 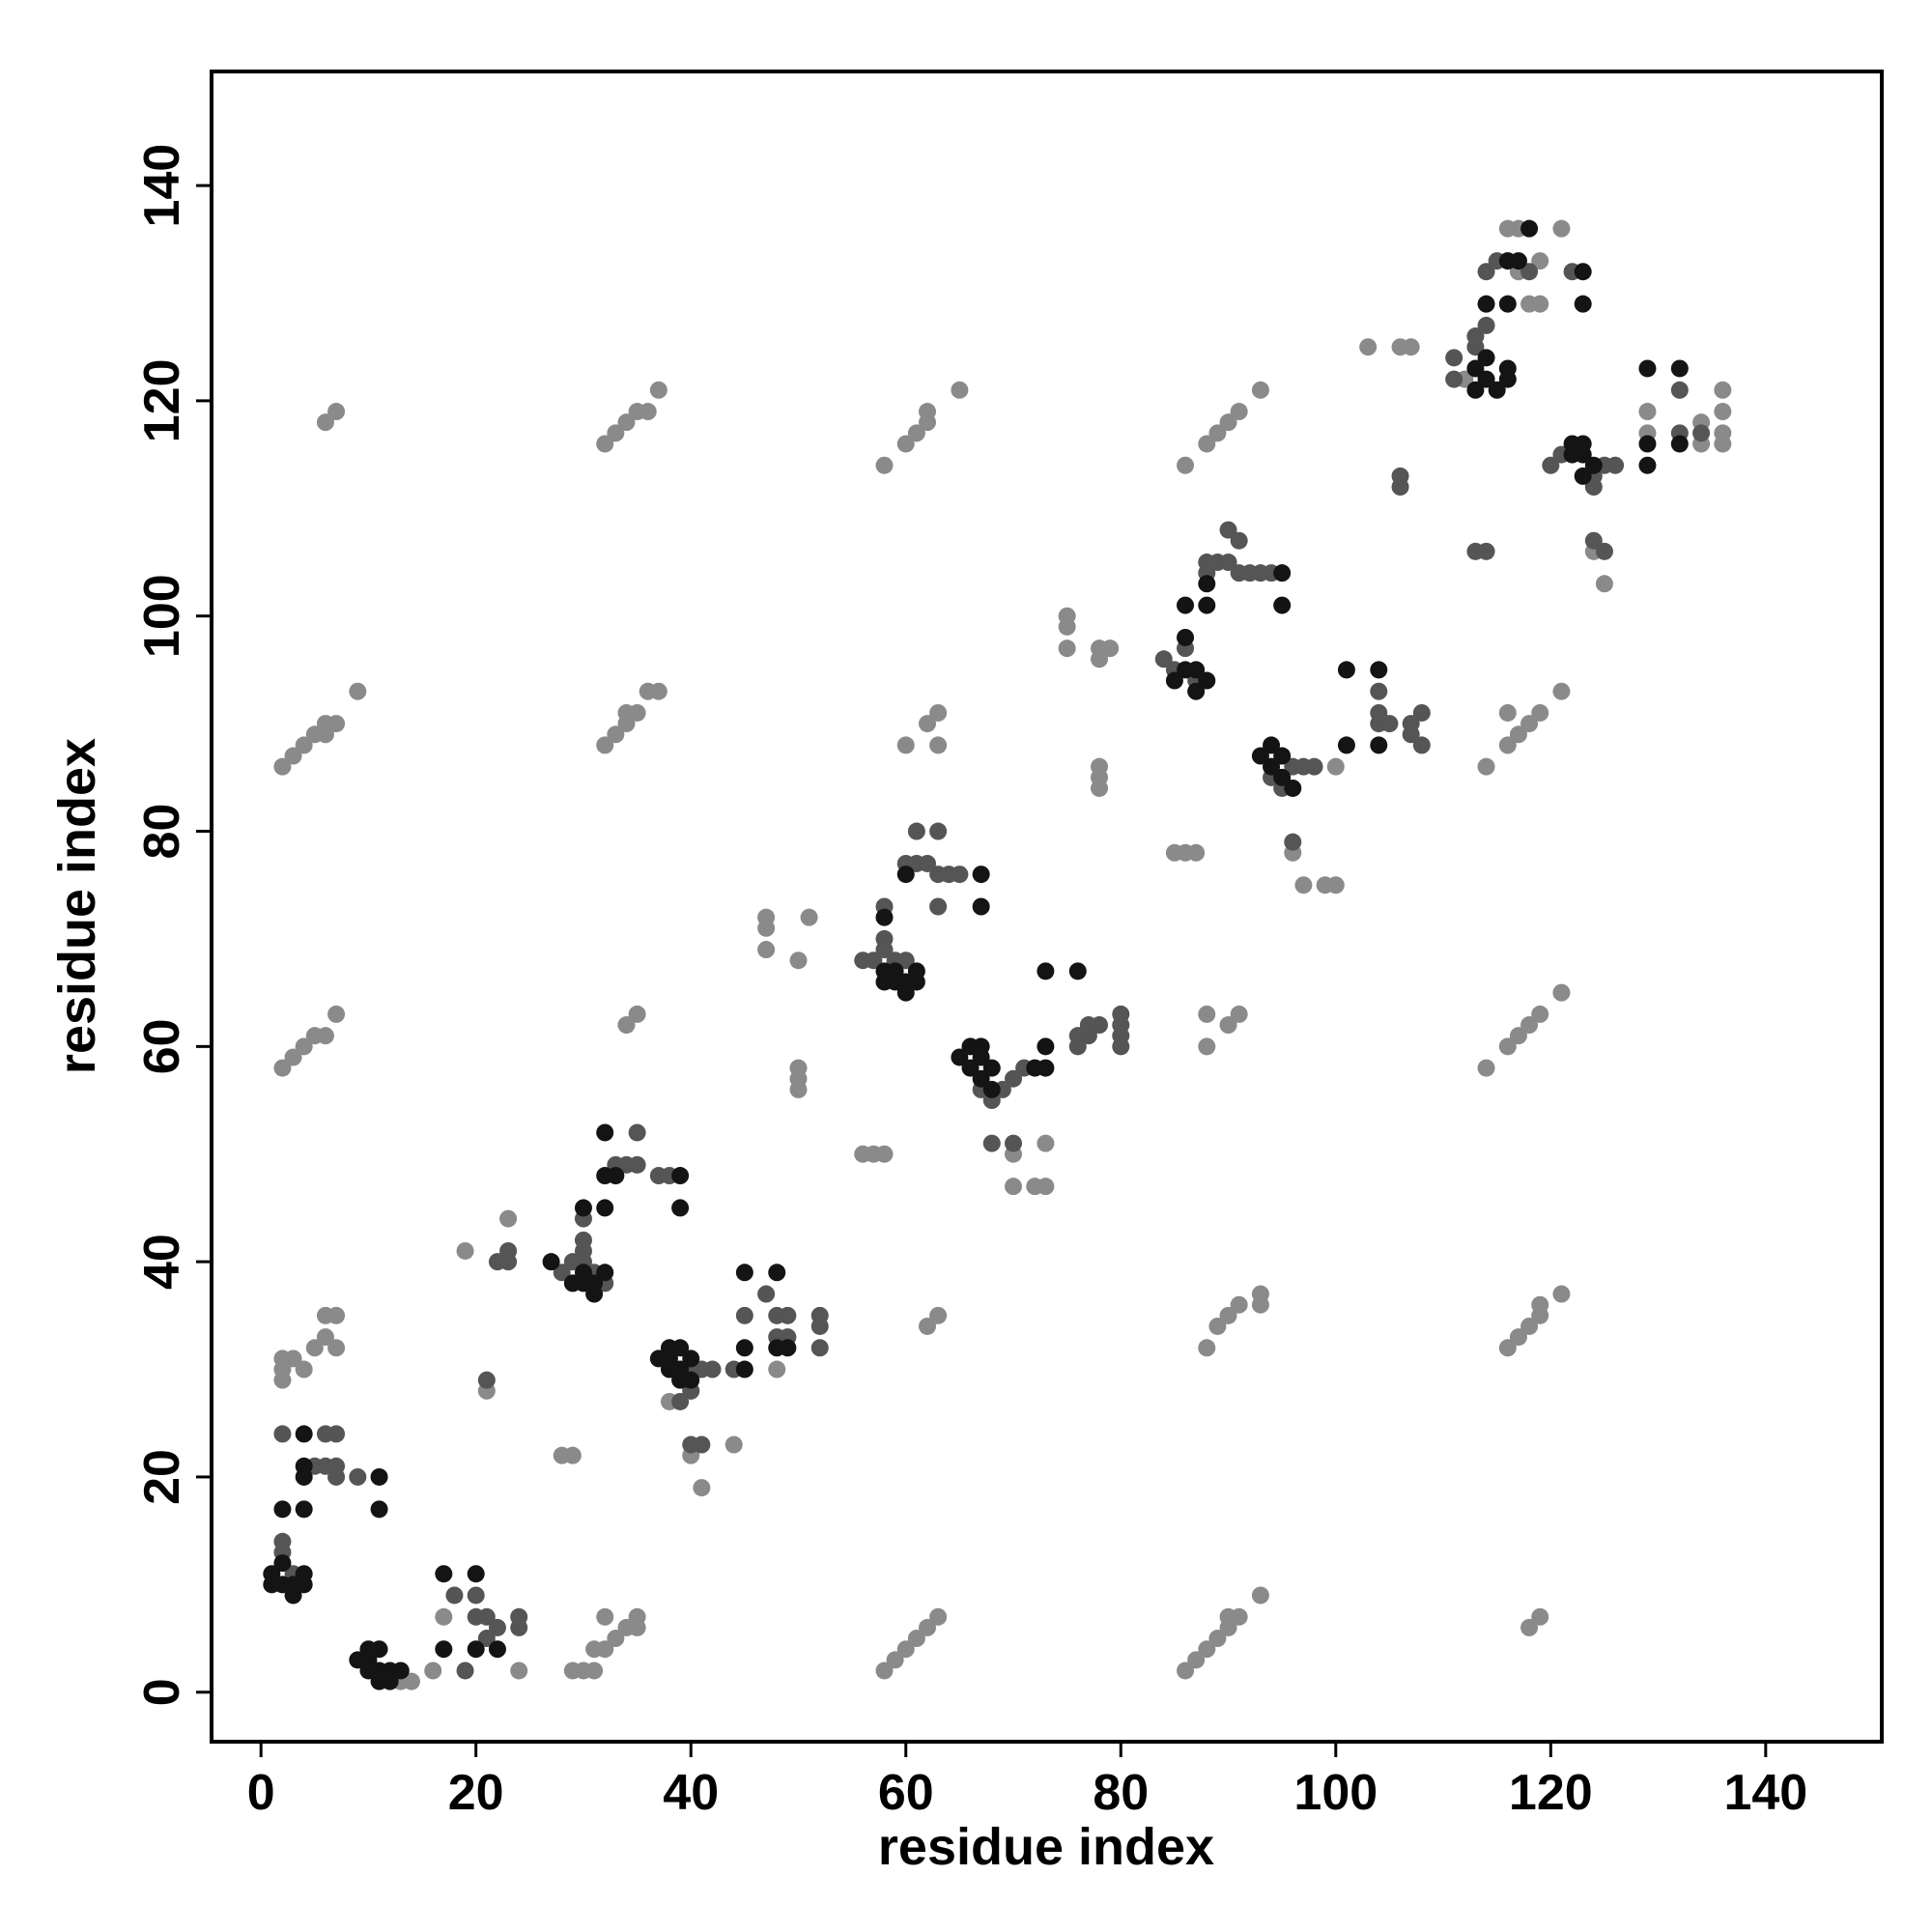 I want to click on y-tick-label: 20, so click(x=162, y=1477).